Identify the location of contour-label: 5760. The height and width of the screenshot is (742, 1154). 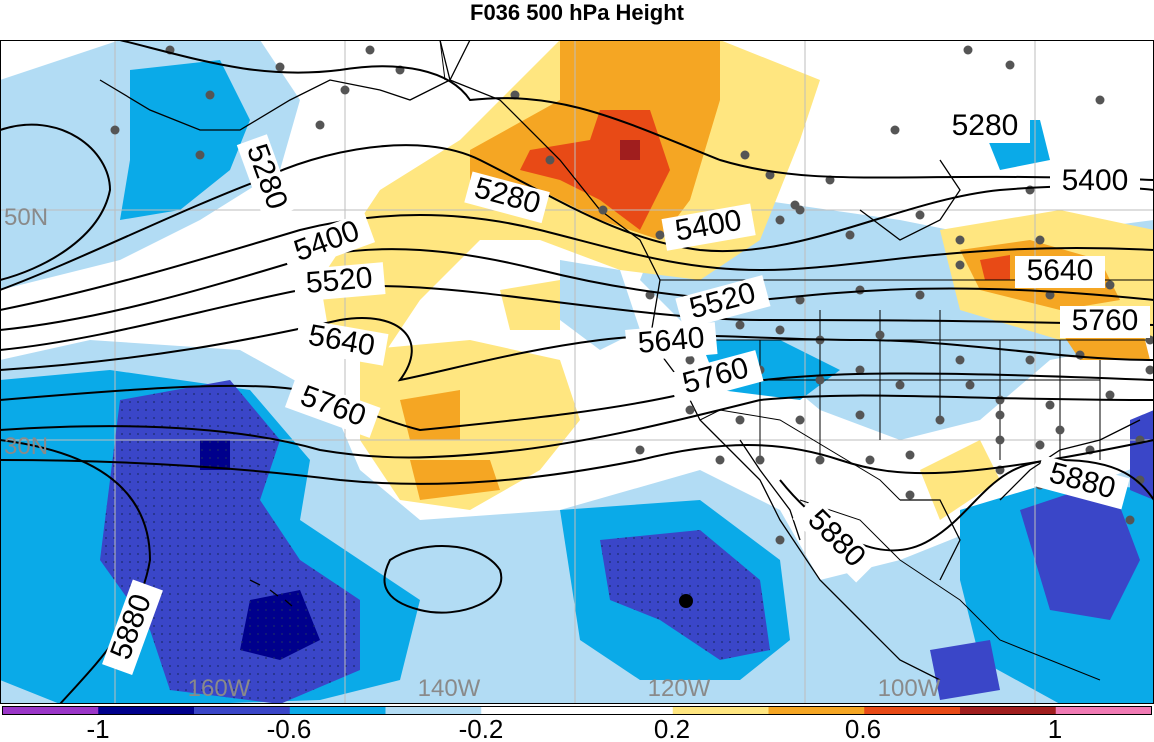
(1105, 320).